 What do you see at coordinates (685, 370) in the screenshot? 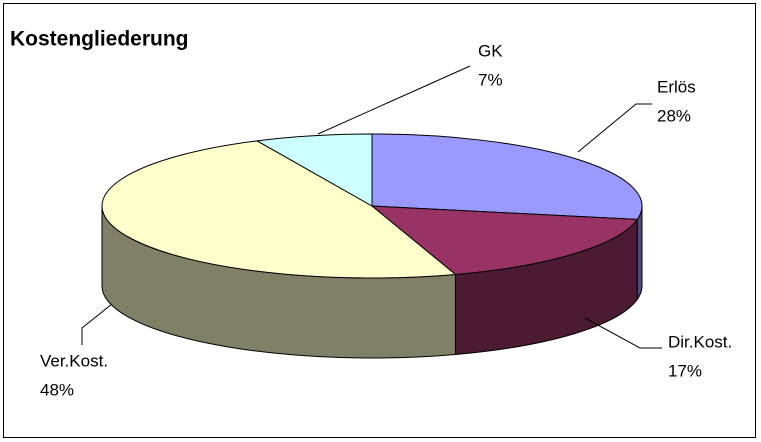
I see `slice-value-label: 17%` at bounding box center [685, 370].